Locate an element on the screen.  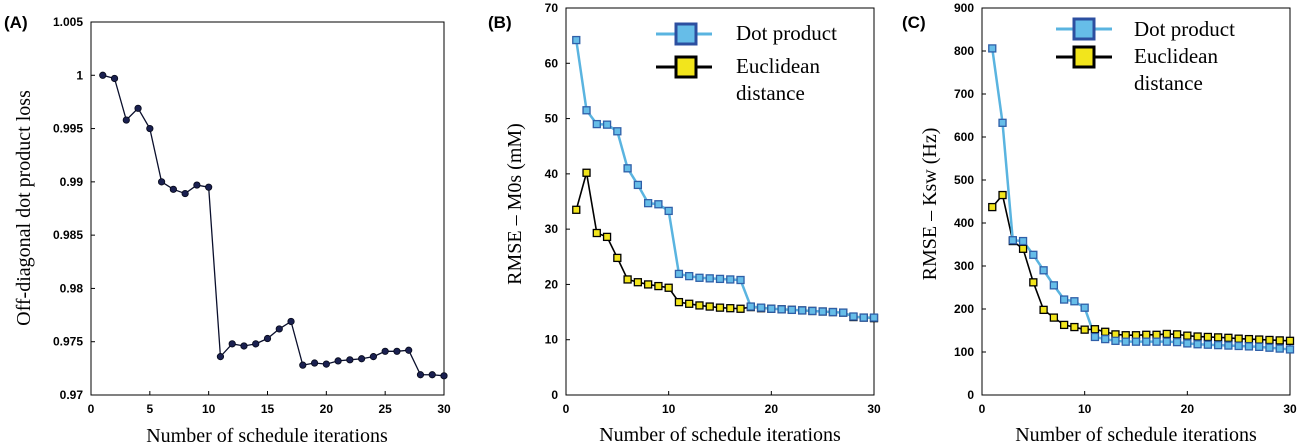
dot-product-series-line is located at coordinates (724, 179).